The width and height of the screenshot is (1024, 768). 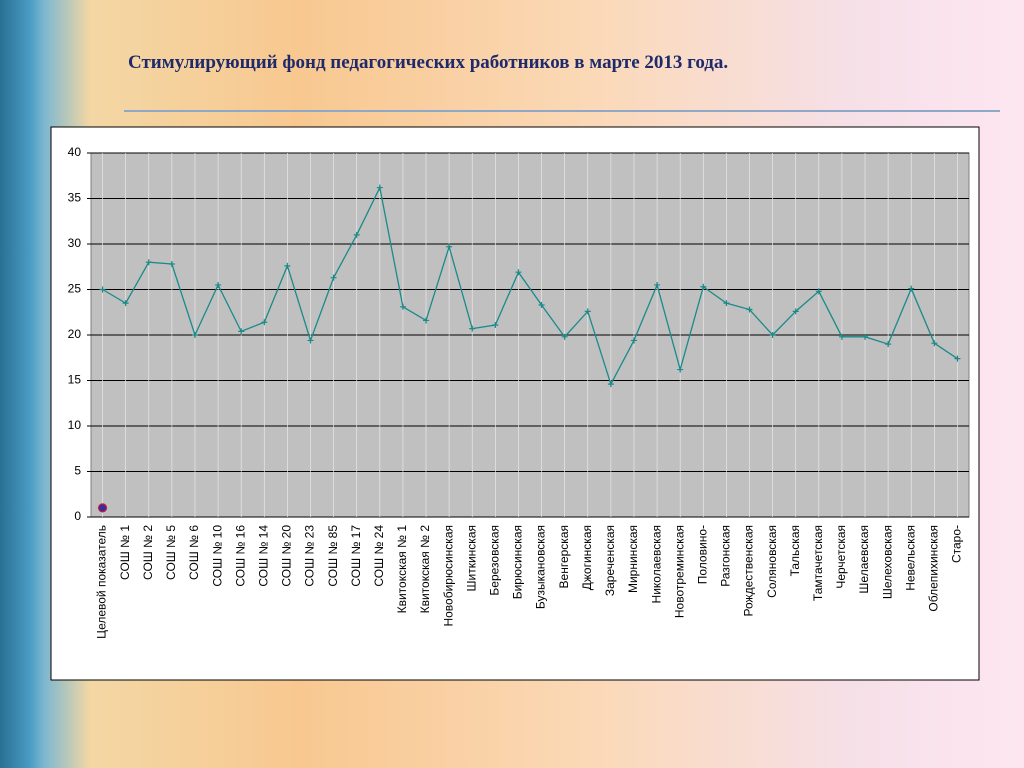 I want to click on x-tick-label: СОШ № 24, so click(x=379, y=556).